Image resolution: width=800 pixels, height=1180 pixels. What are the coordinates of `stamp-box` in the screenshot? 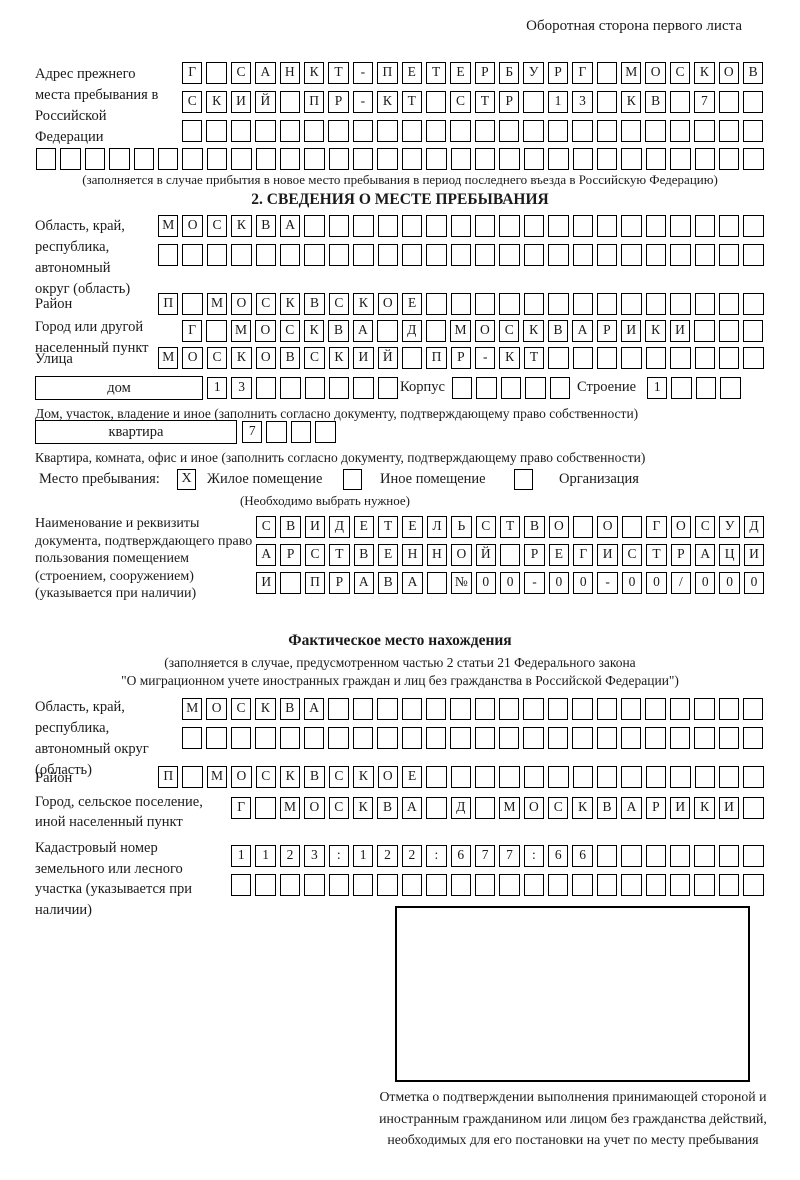 It's located at (572, 994).